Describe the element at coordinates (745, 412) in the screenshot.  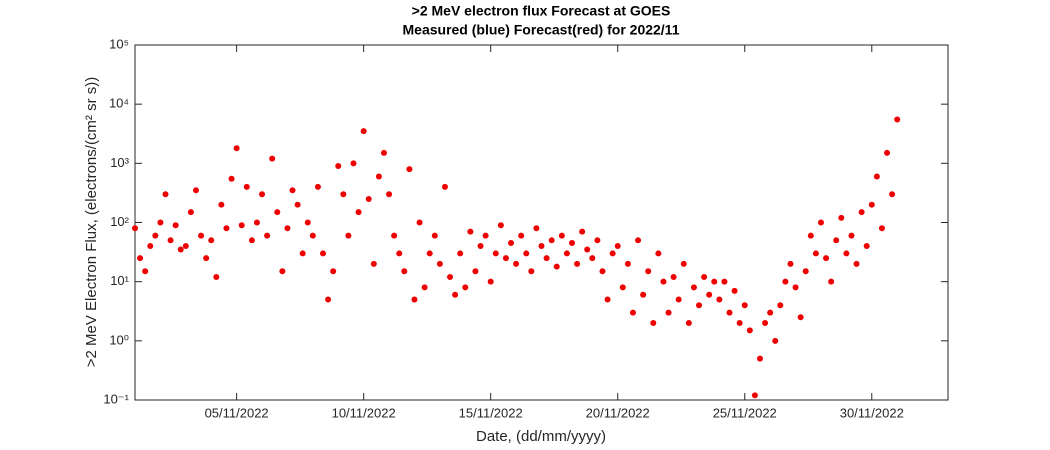
I see `x-tick-label: 25/11/2022` at that location.